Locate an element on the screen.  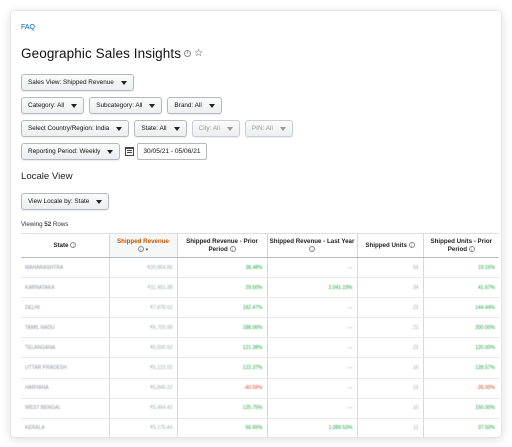
sort-desc-icon: ▾ is located at coordinates (147, 249).